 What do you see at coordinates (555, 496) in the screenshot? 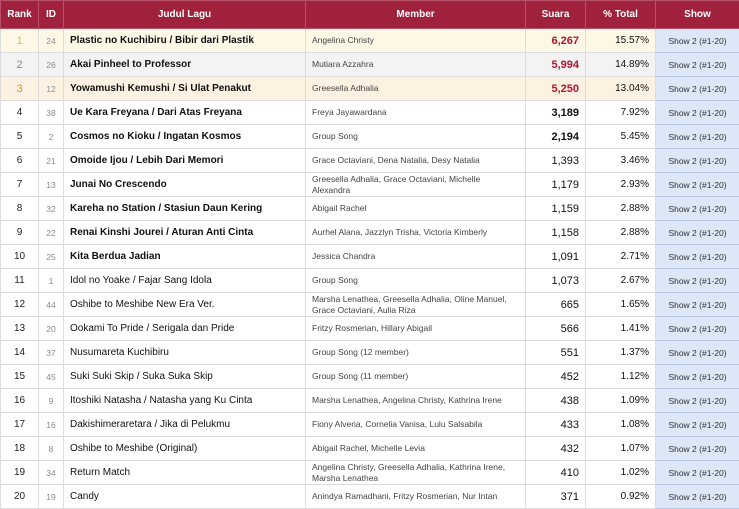
I see `votes-cell: 371` at bounding box center [555, 496].